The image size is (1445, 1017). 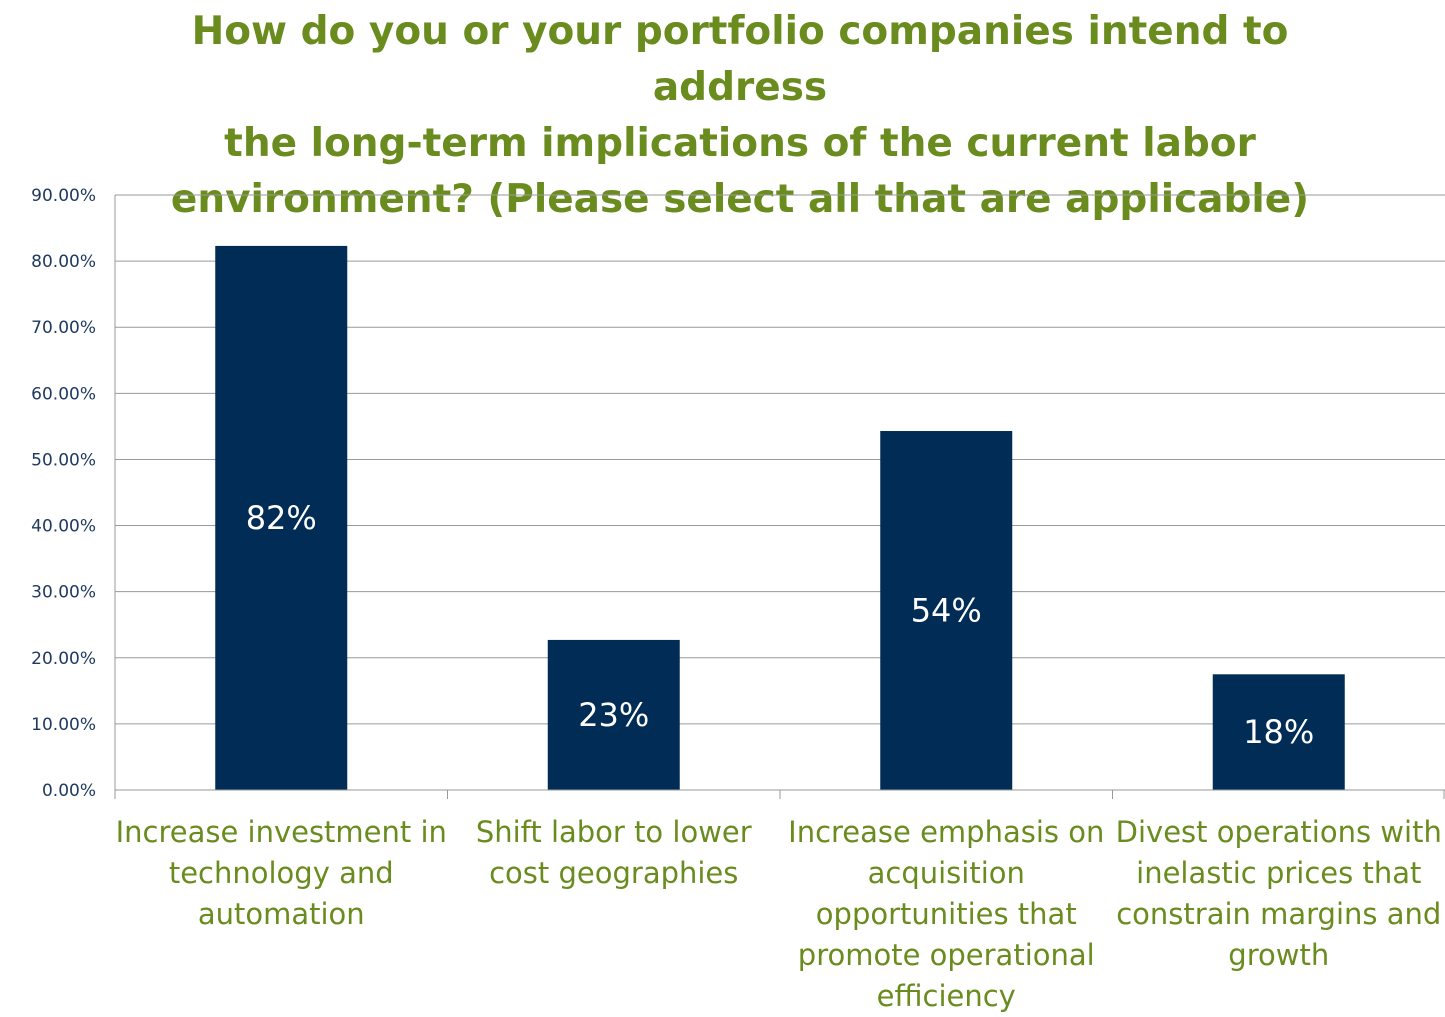 What do you see at coordinates (63, 527) in the screenshot?
I see `y-tick-label: 40.00%` at bounding box center [63, 527].